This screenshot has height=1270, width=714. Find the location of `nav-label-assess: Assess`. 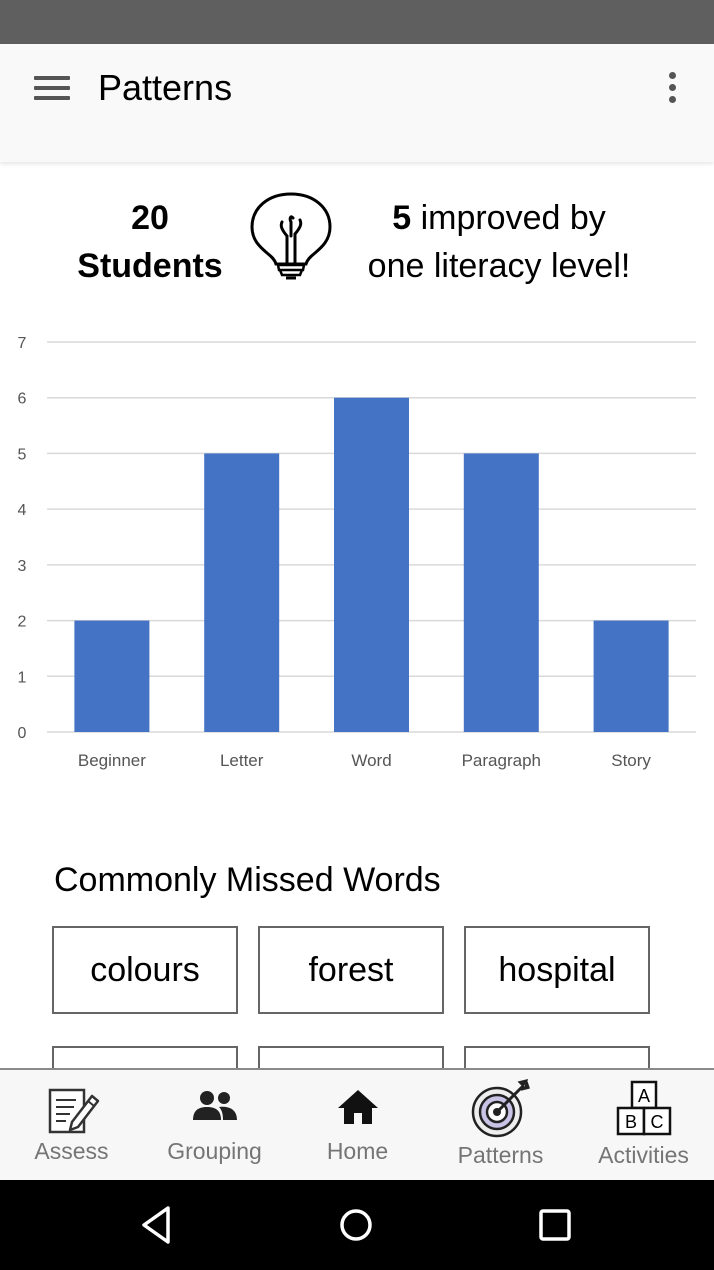

nav-label-assess: Assess is located at coordinates (71, 1151).